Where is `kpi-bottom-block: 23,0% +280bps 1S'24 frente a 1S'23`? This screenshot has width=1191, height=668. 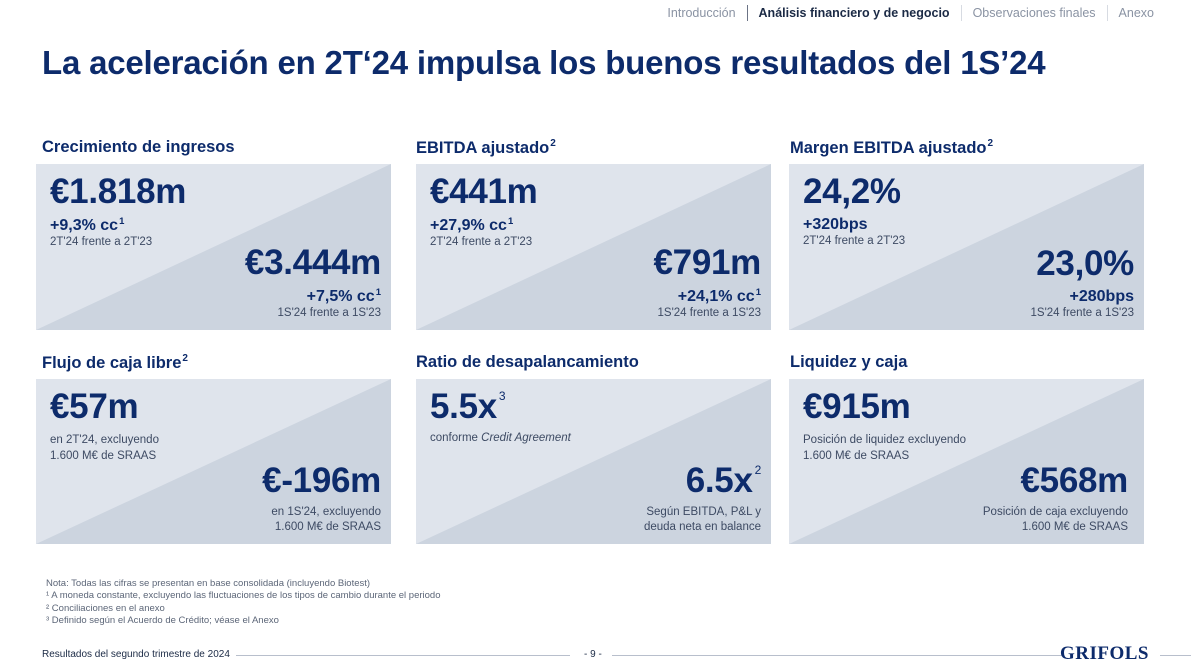
kpi-bottom-block: 23,0% +280bps 1S'24 frente a 1S'23 is located at coordinates (1083, 283).